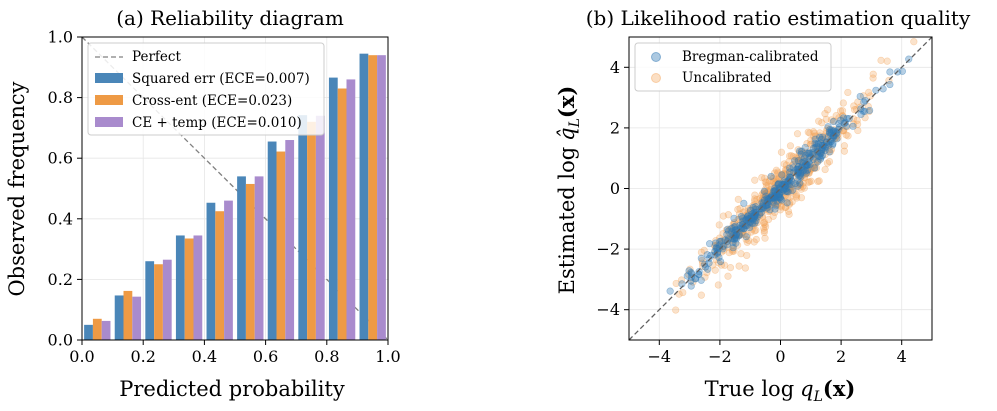 This screenshot has width=997, height=411. I want to click on x-label-symbol: q, so click(806, 389).